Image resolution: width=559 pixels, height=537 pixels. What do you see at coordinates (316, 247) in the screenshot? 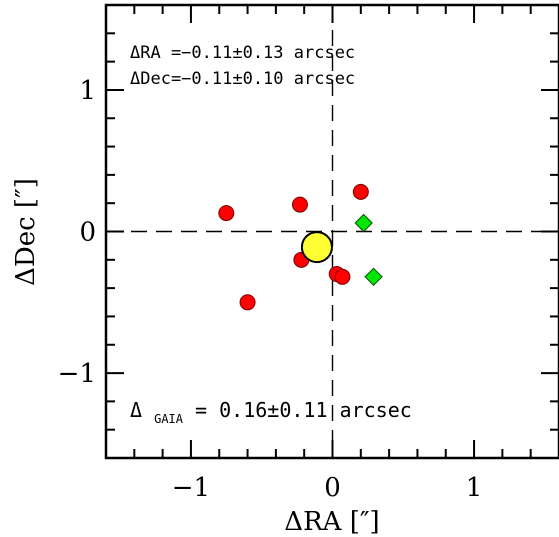
I see `data-point-mean-offset` at bounding box center [316, 247].